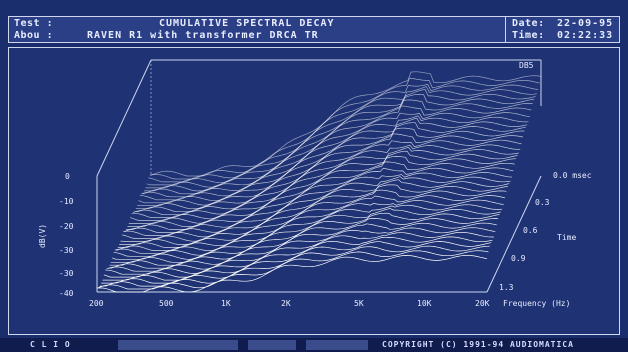  Describe the element at coordinates (528, 23) in the screenshot. I see `date-label: Date:` at that location.